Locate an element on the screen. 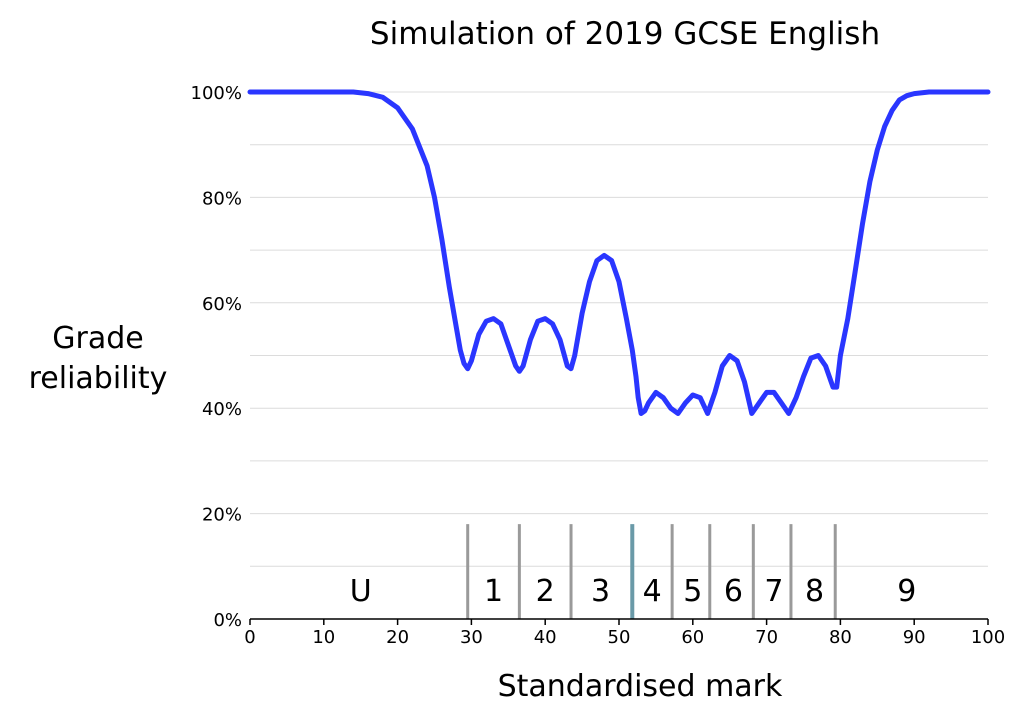 This screenshot has width=1024, height=724. x-tick-labels: 0 10 20 30 40 50 60 70 80 90 100 is located at coordinates (624, 633).